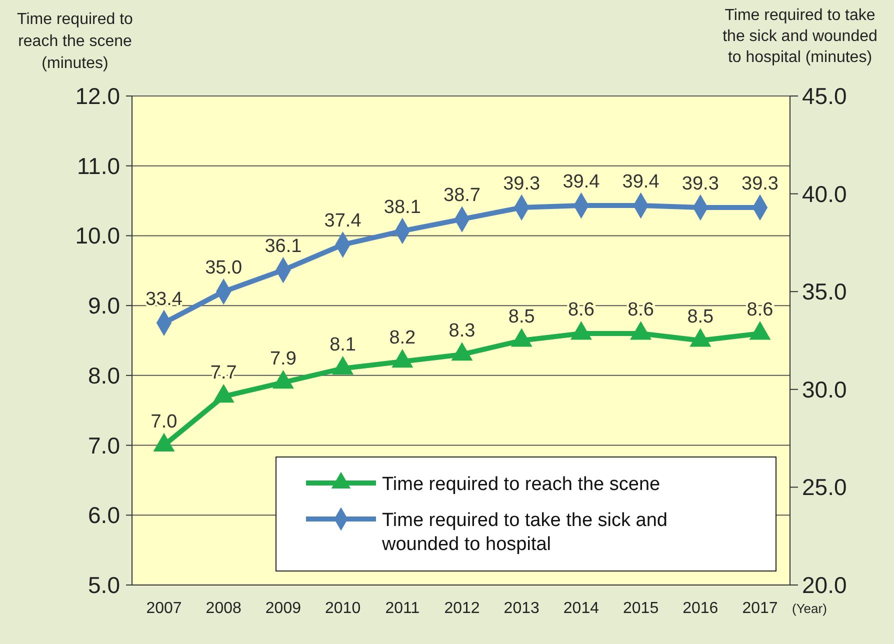 The width and height of the screenshot is (894, 644). I want to click on legend-label: Time required to reach the scene, so click(521, 484).